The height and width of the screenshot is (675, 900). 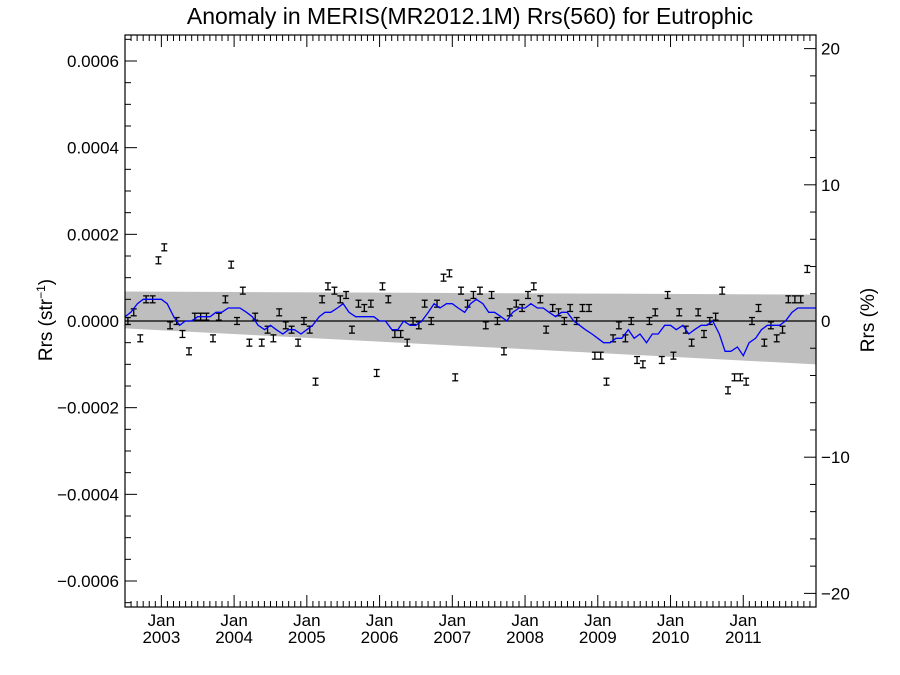 What do you see at coordinates (670, 620) in the screenshot?
I see `x-tick-label-month-7: Jan` at bounding box center [670, 620].